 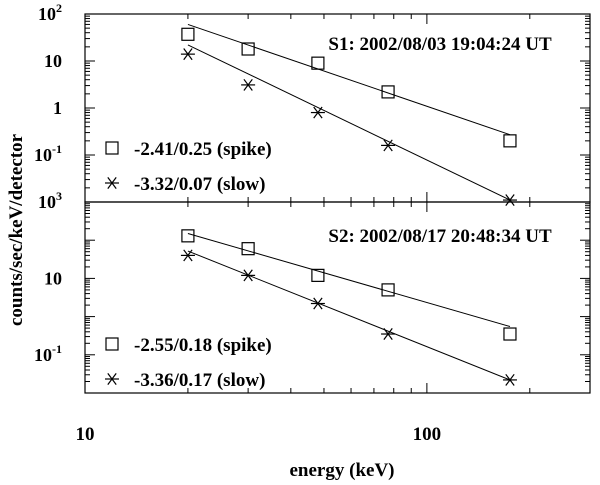 What do you see at coordinates (440, 44) in the screenshot?
I see `panel-title: S1: 2002/08/03 19:04:24 UT` at bounding box center [440, 44].